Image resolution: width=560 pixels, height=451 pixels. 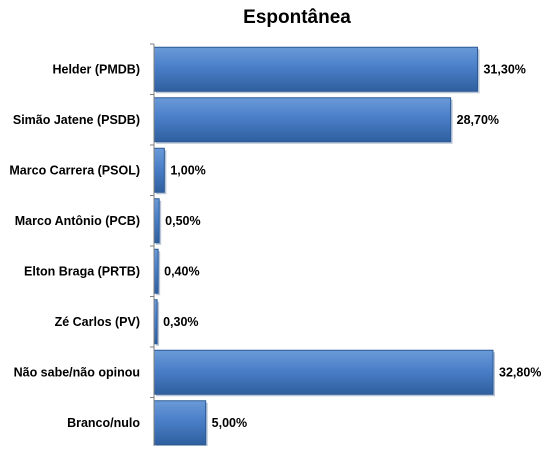 What do you see at coordinates (74, 170) in the screenshot?
I see `category-label: Marco Carrera (PSOL)` at bounding box center [74, 170].